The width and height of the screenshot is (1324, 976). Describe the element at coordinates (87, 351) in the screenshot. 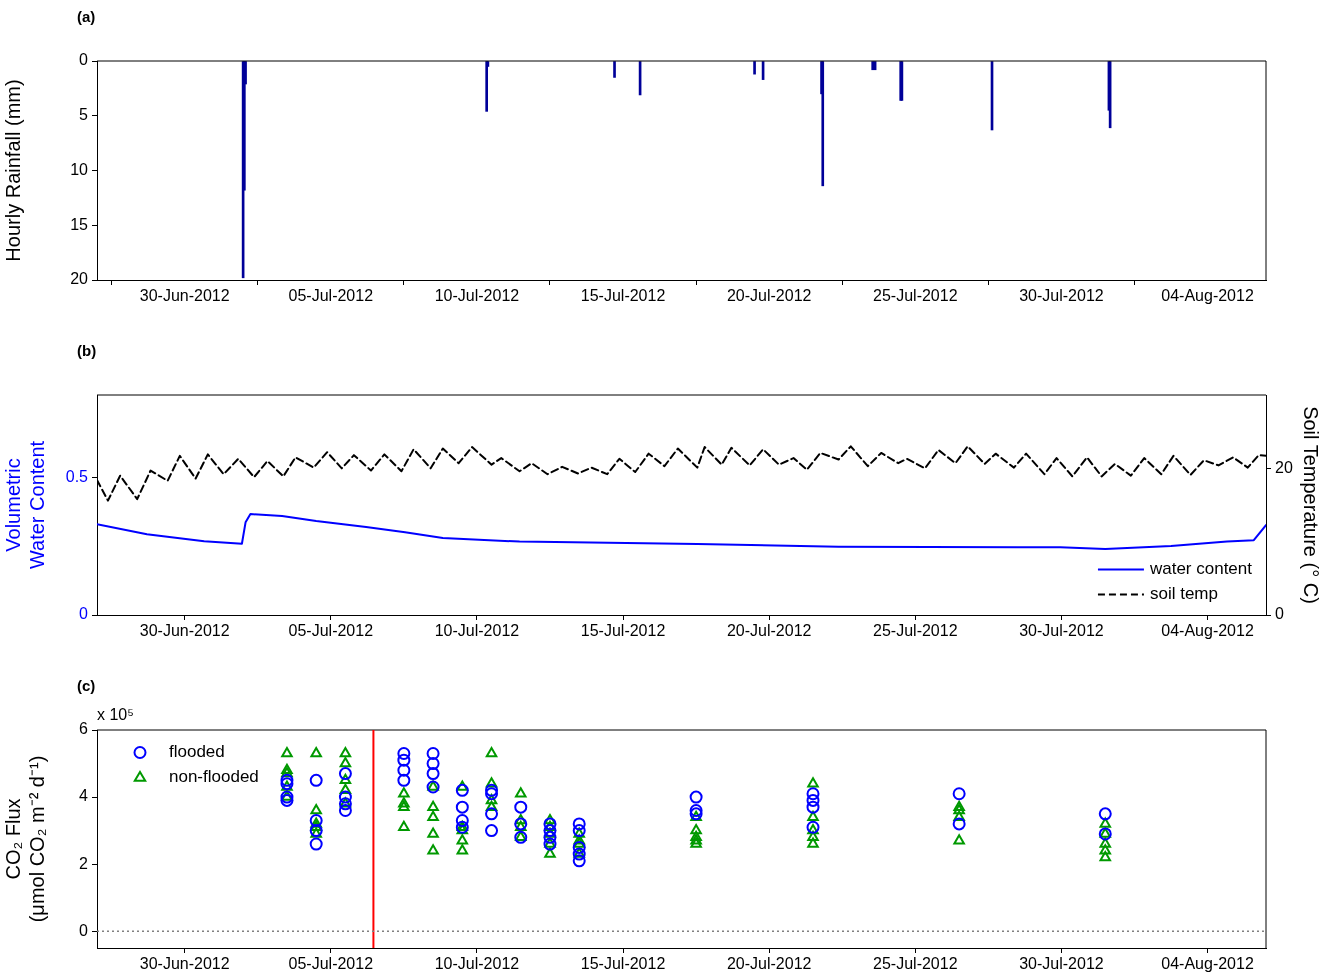

I see `chart-title: (b)` at that location.